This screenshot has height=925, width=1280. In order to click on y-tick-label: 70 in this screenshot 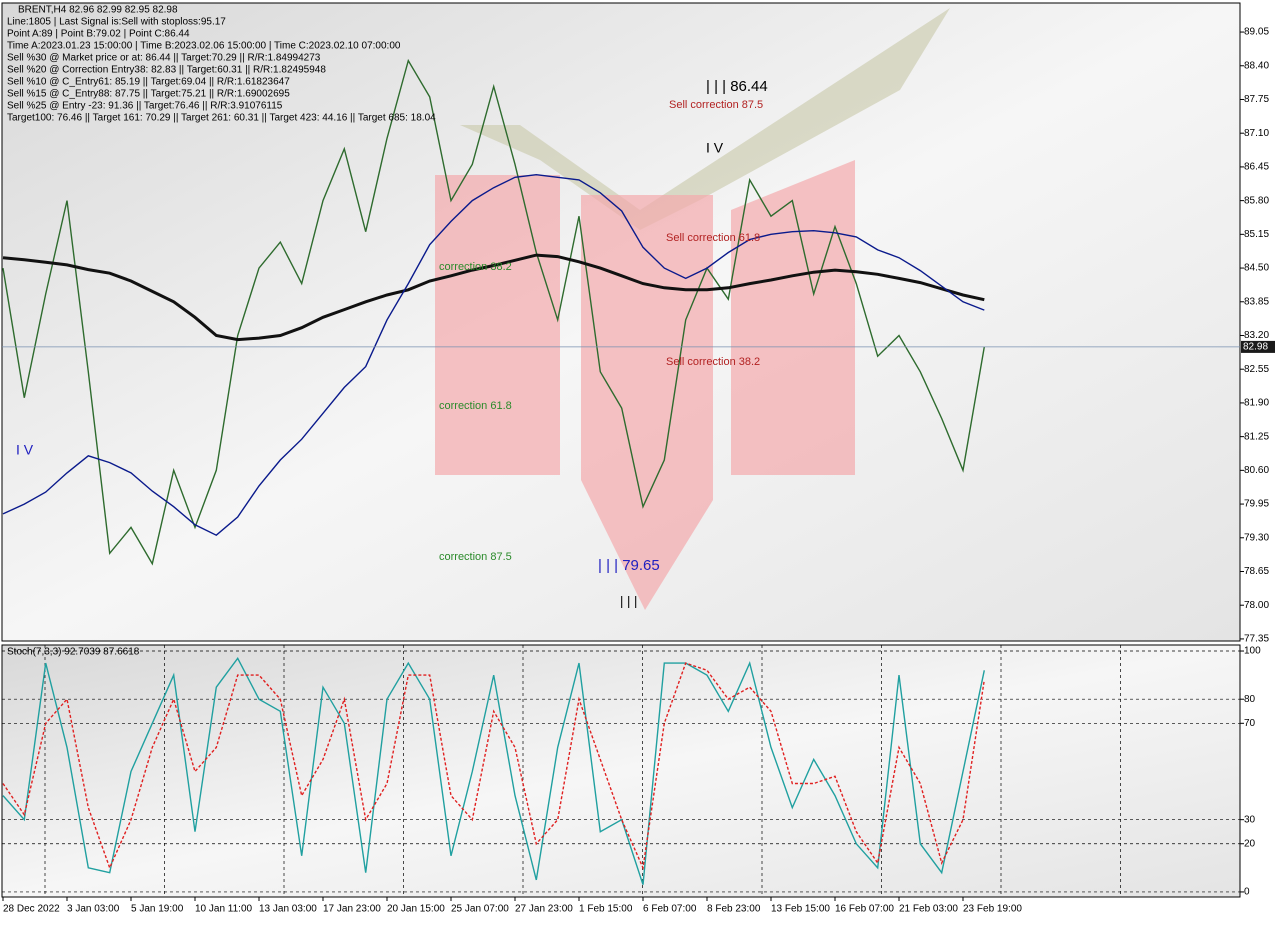, I will do `click(1250, 723)`.